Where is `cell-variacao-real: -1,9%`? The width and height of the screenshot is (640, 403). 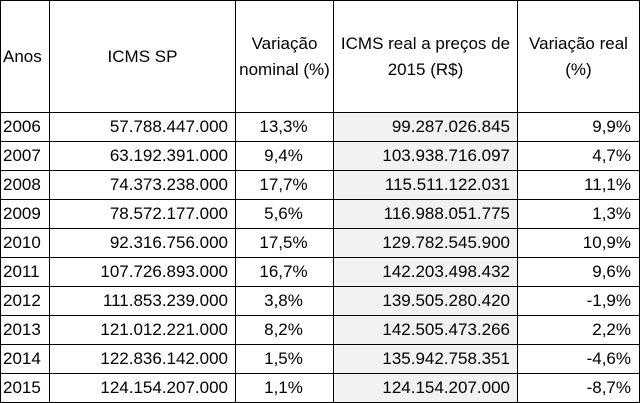 cell-variacao-real: -1,9% is located at coordinates (578, 301).